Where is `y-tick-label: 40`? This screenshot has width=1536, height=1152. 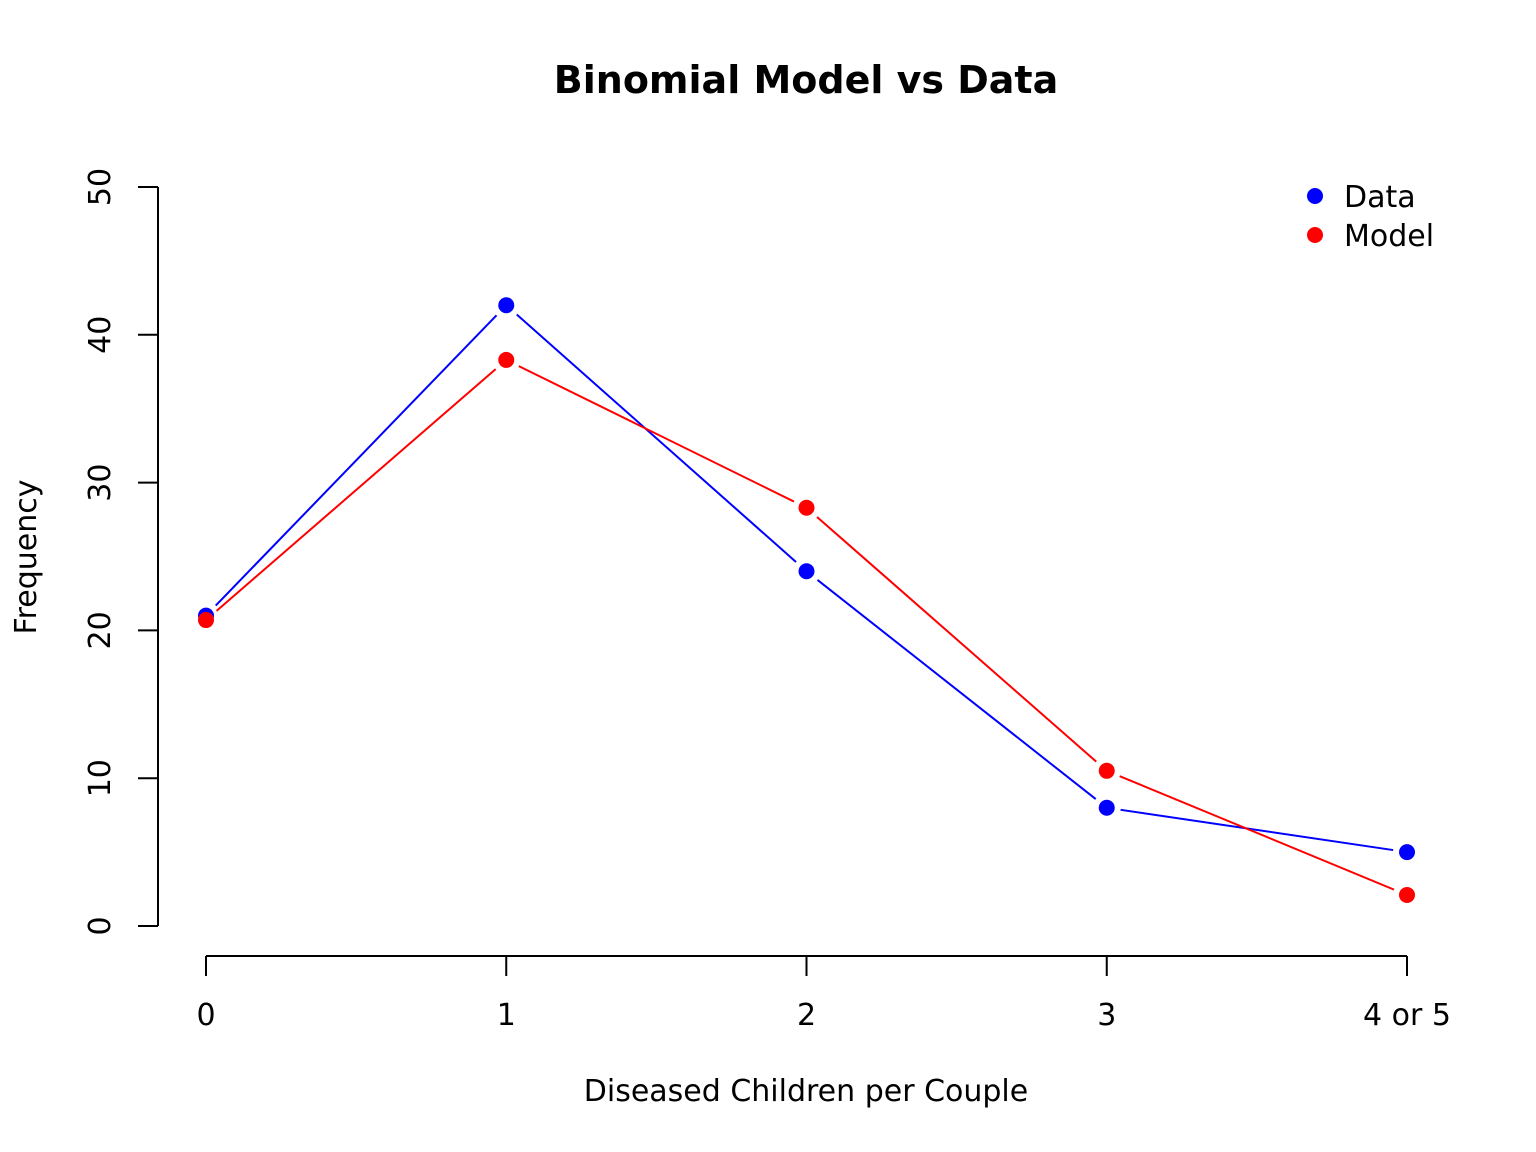
y-tick-label: 40 is located at coordinates (100, 335).